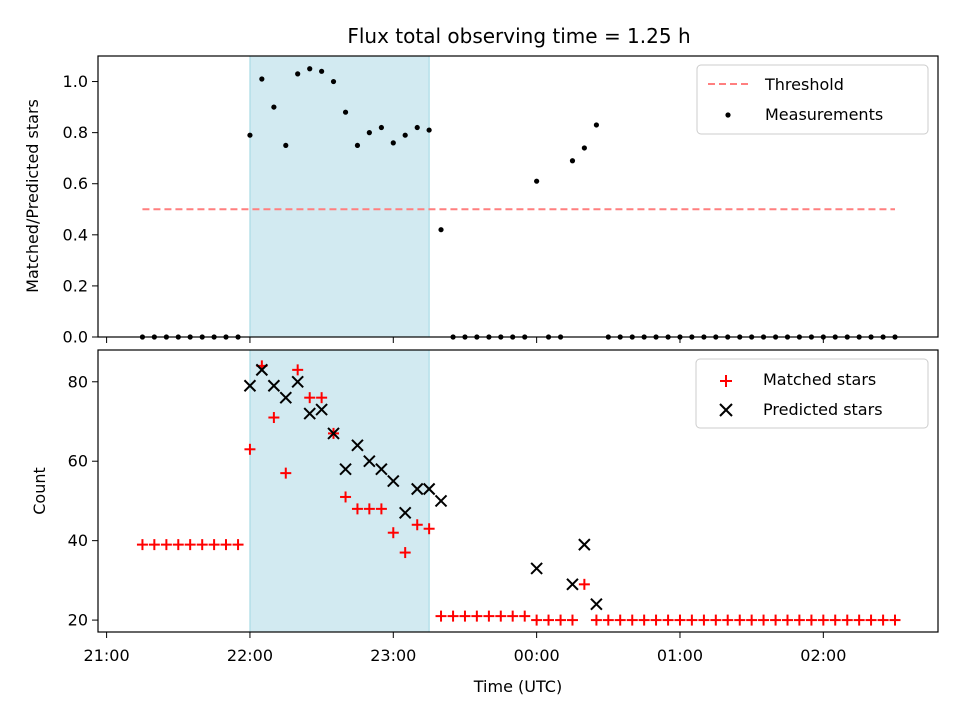 This screenshot has height=720, width=960. What do you see at coordinates (75, 234) in the screenshot?
I see `top-y-tick-label: 0.4` at bounding box center [75, 234].